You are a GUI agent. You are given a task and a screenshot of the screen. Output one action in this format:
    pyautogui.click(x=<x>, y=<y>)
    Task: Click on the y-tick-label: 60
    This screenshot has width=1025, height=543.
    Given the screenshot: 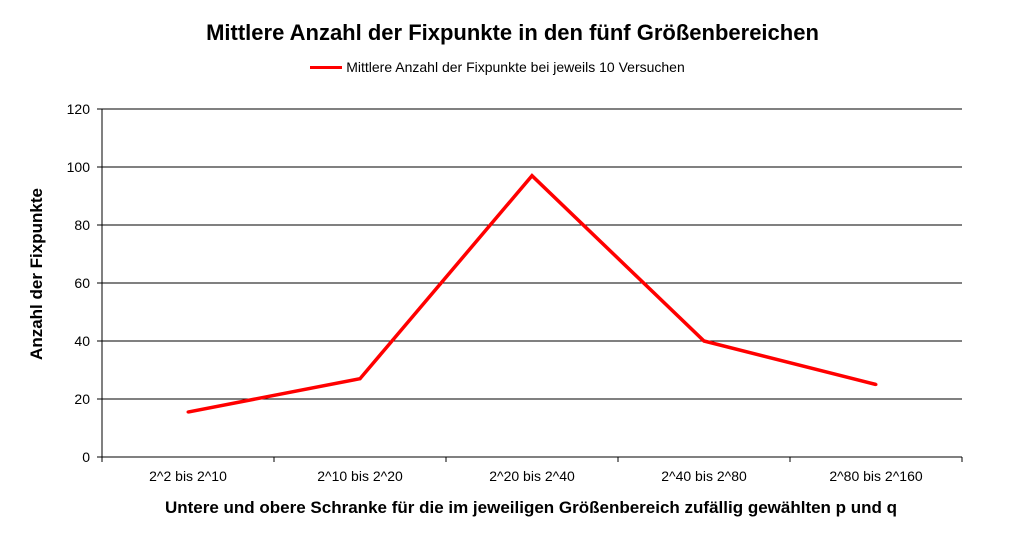 What is the action you would take?
    pyautogui.click(x=82, y=283)
    